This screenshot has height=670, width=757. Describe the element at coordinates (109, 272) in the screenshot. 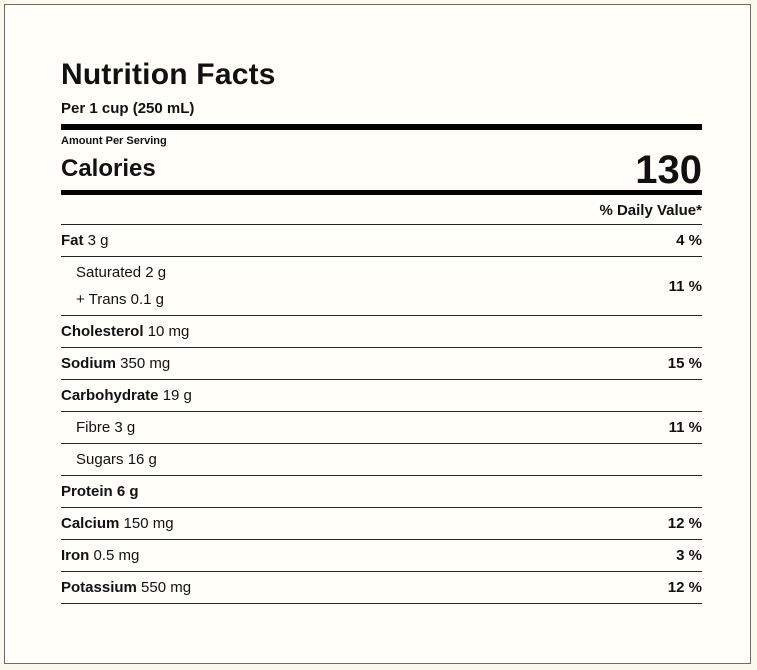

I see `nutrient-name: Saturated` at that location.